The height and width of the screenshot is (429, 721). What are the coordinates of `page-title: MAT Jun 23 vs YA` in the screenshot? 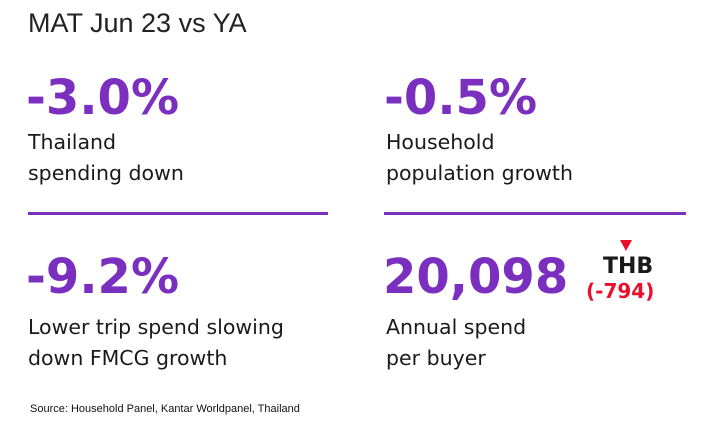 It's located at (137, 23).